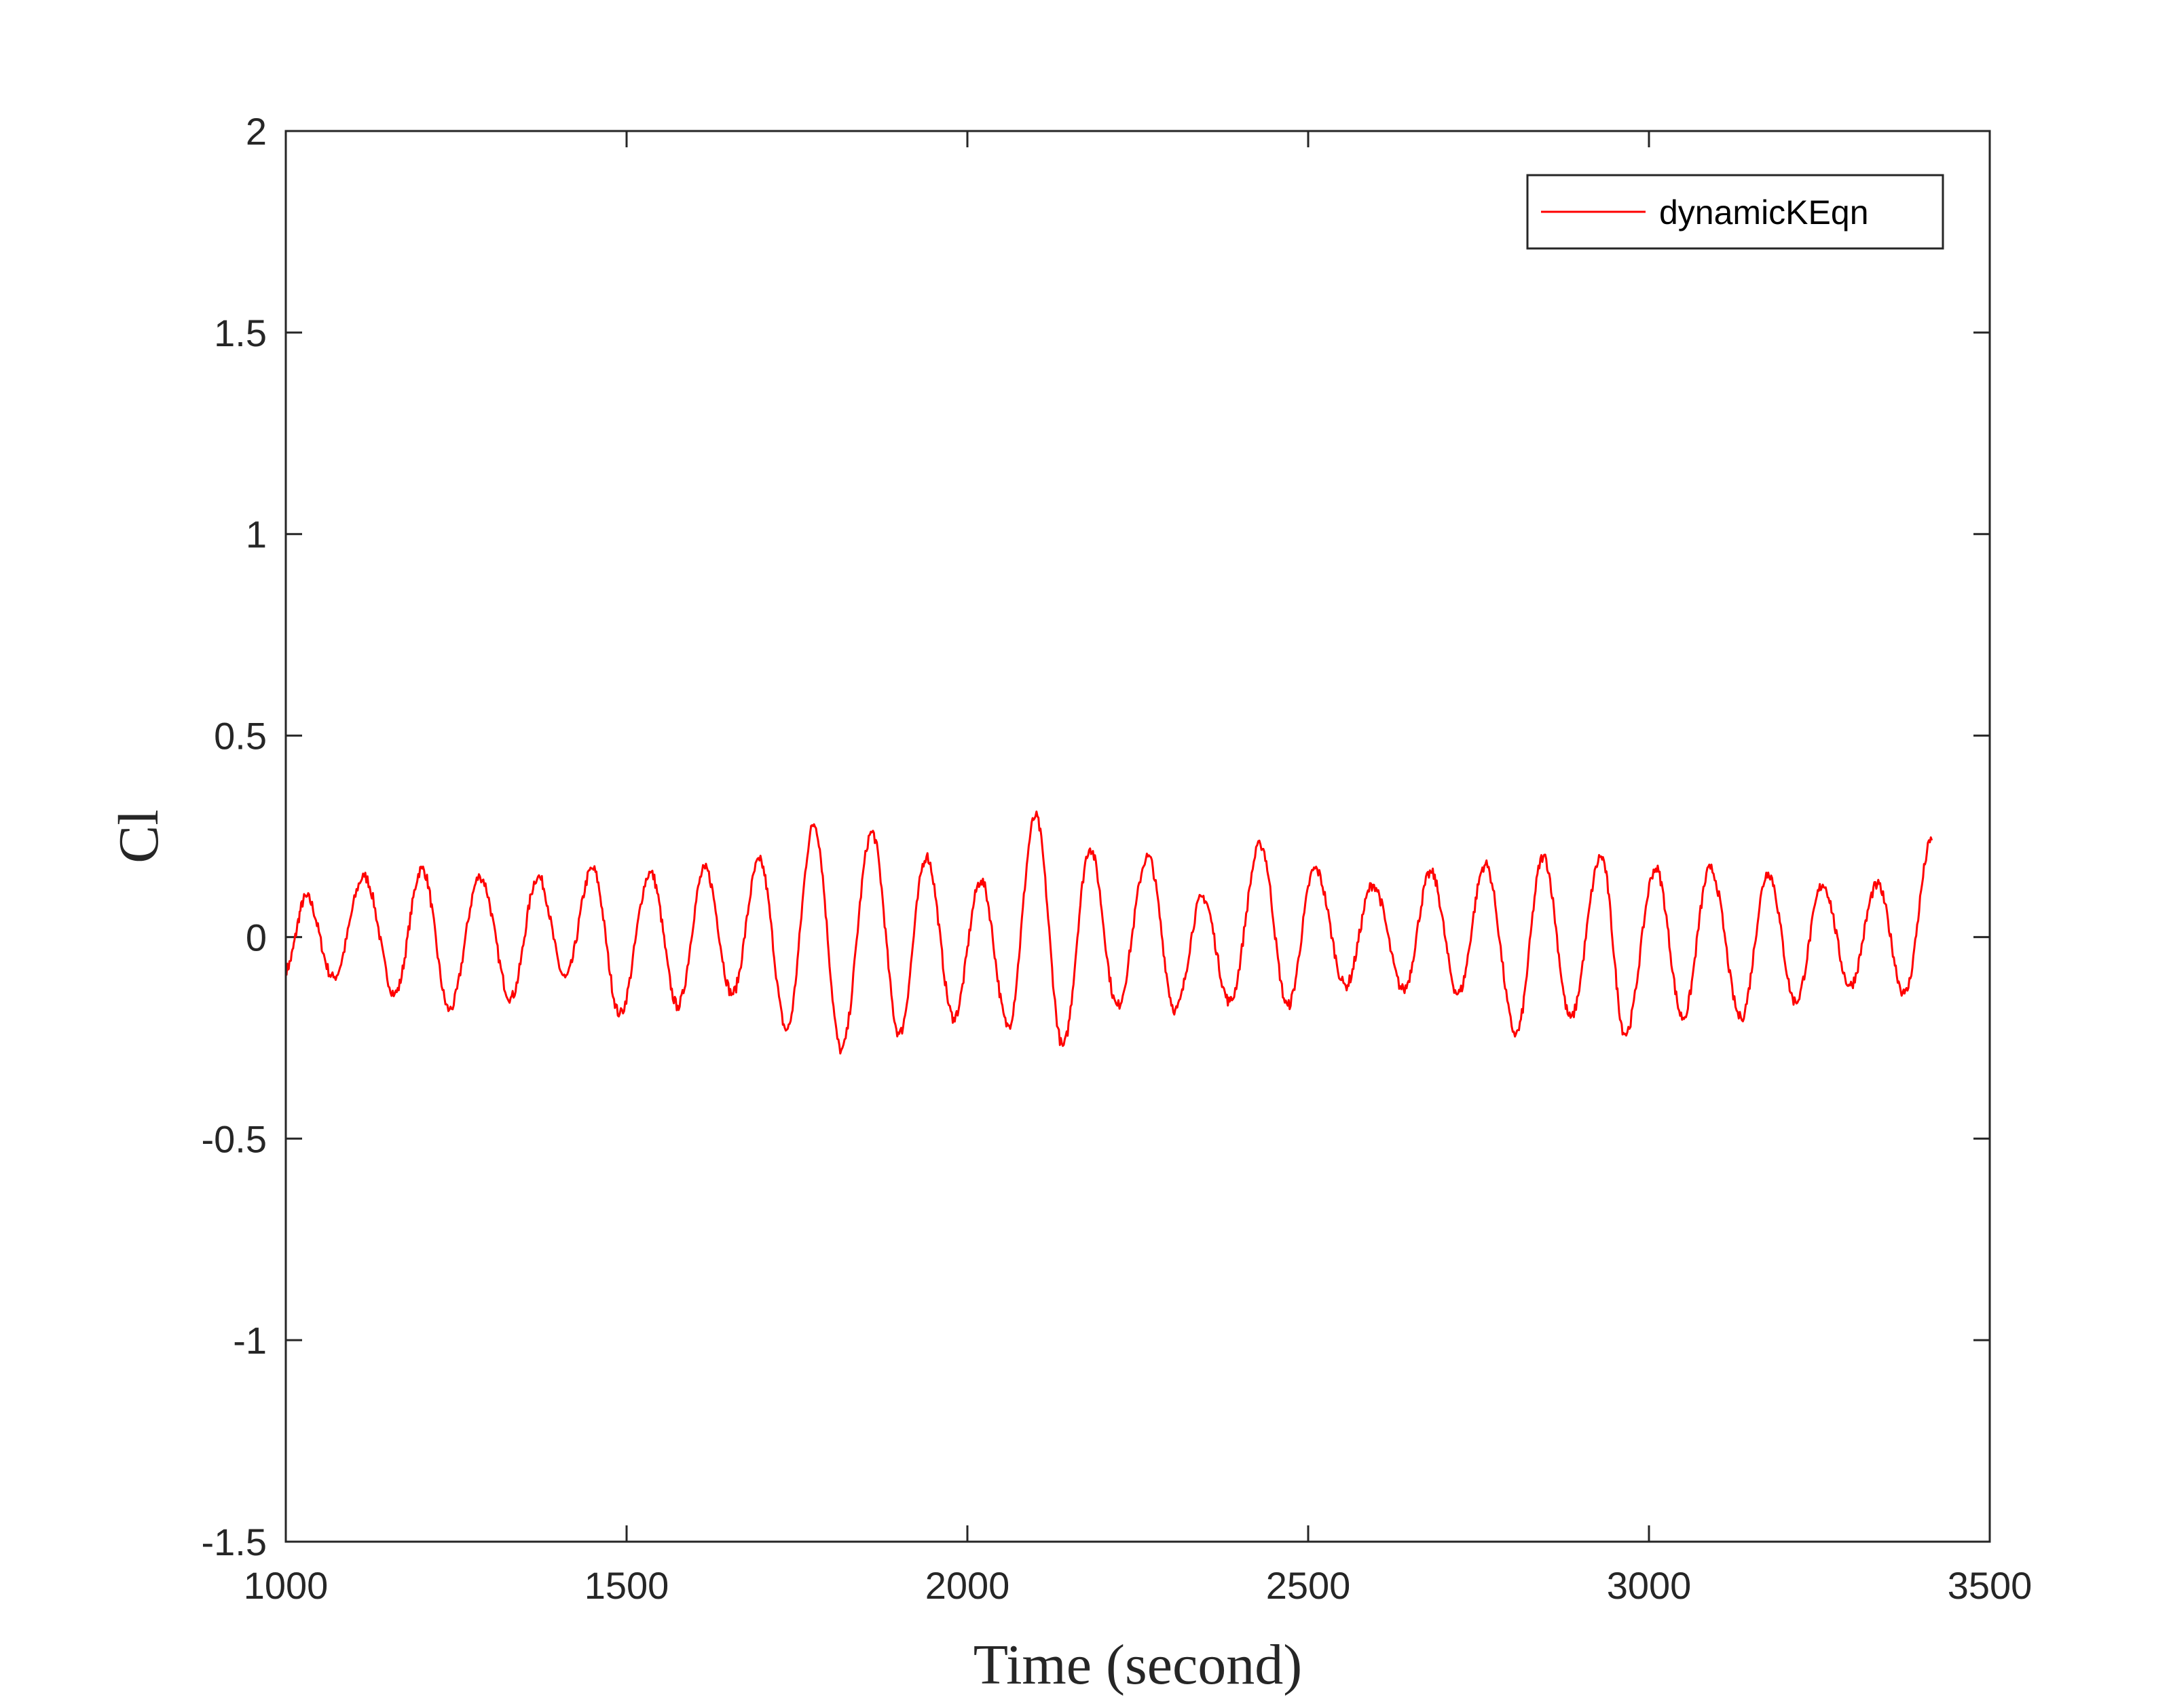 Image resolution: width=2171 pixels, height=1708 pixels. I want to click on x-tick-label: 2000, so click(967, 1586).